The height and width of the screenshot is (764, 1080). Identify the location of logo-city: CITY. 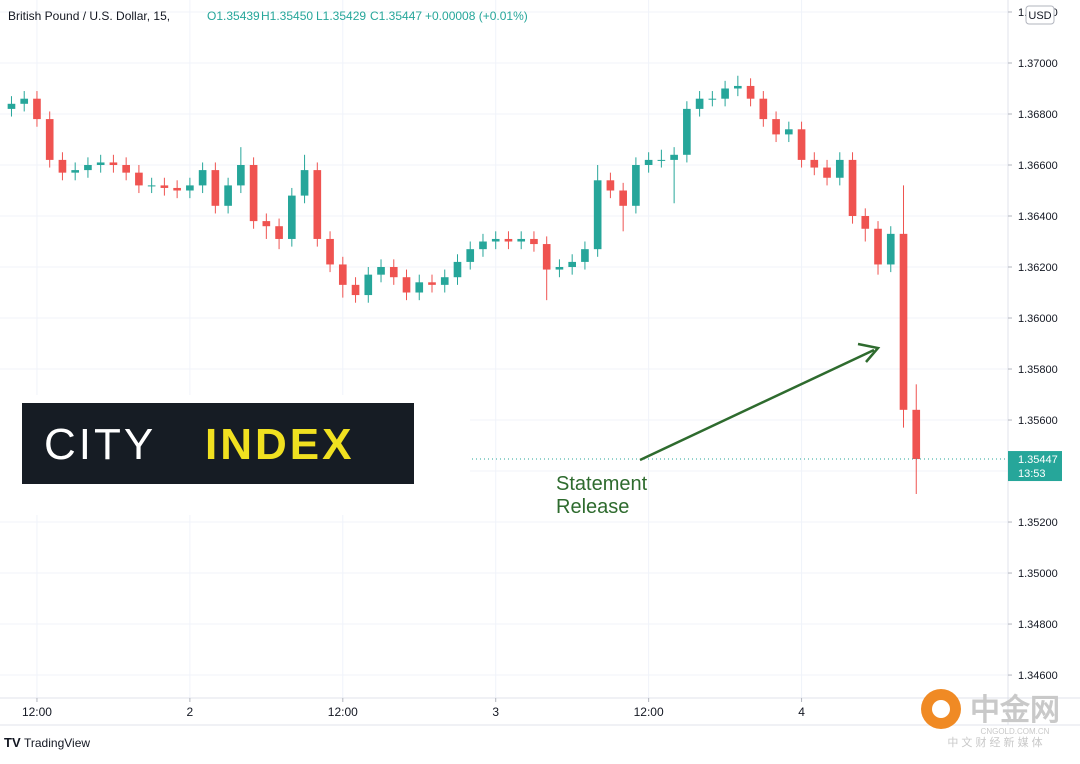
(100, 444).